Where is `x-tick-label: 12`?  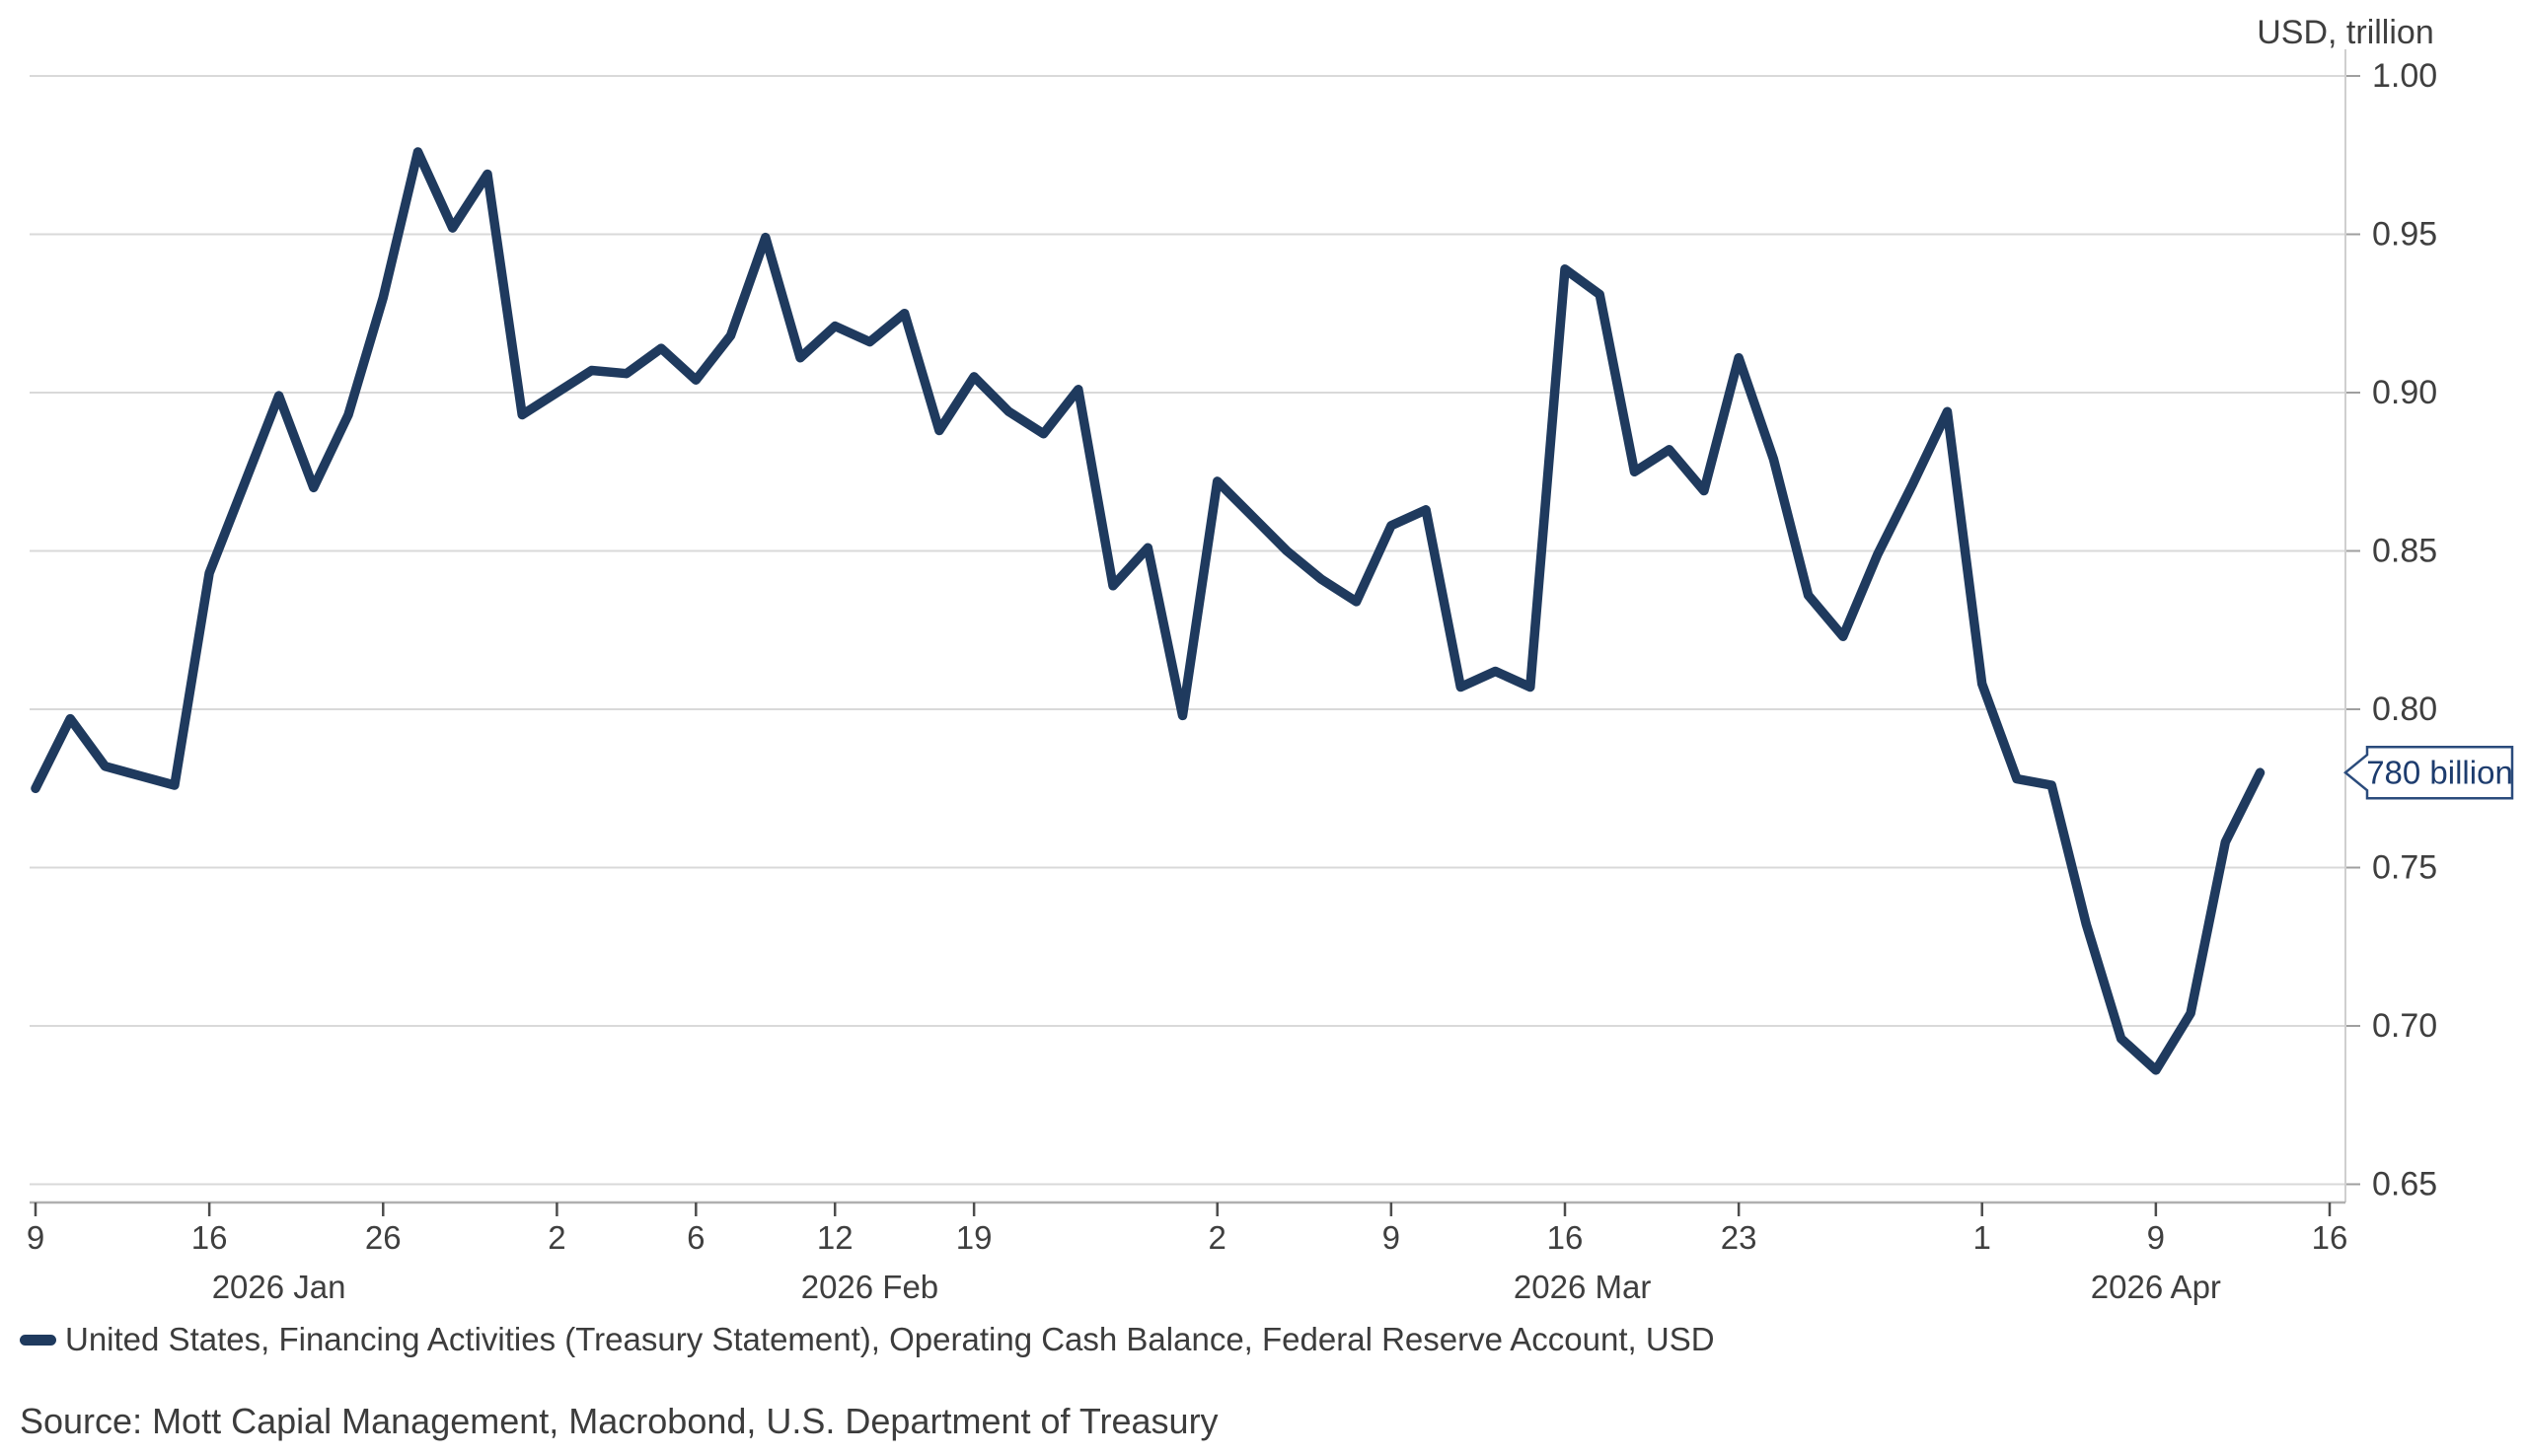
x-tick-label: 12 is located at coordinates (835, 1237).